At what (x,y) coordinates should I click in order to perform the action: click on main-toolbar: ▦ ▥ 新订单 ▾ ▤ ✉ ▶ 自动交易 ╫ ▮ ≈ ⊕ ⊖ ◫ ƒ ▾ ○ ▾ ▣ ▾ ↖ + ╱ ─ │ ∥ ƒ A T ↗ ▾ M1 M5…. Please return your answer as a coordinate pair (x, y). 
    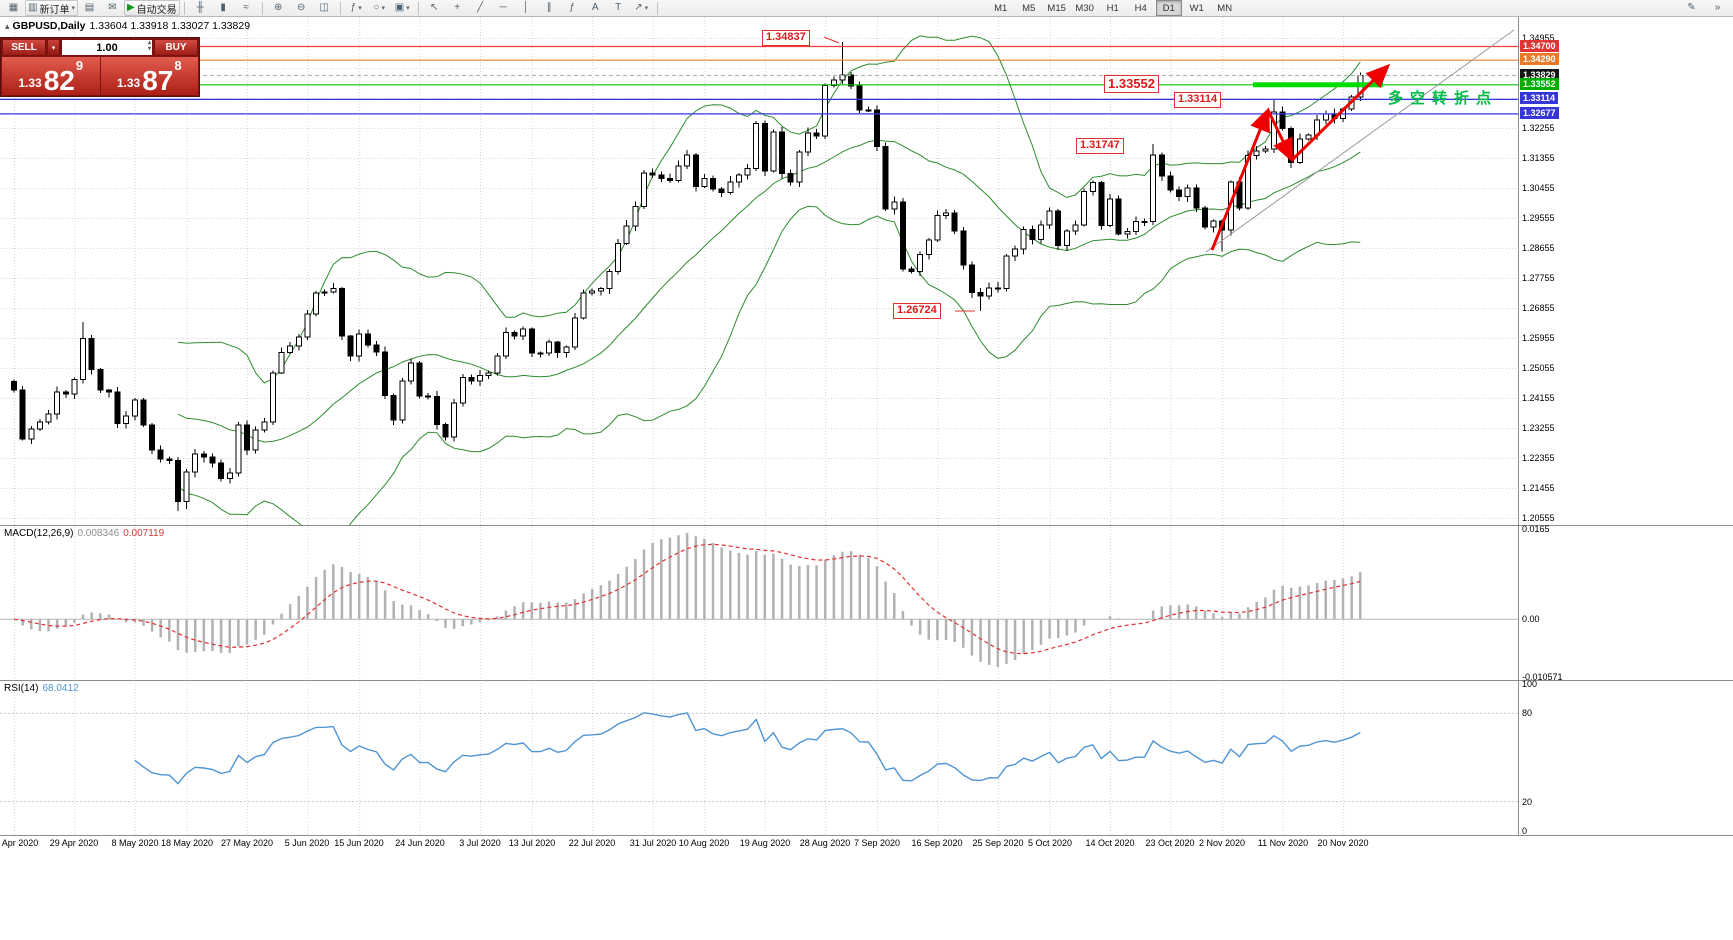
    Looking at the image, I should click on (866, 8).